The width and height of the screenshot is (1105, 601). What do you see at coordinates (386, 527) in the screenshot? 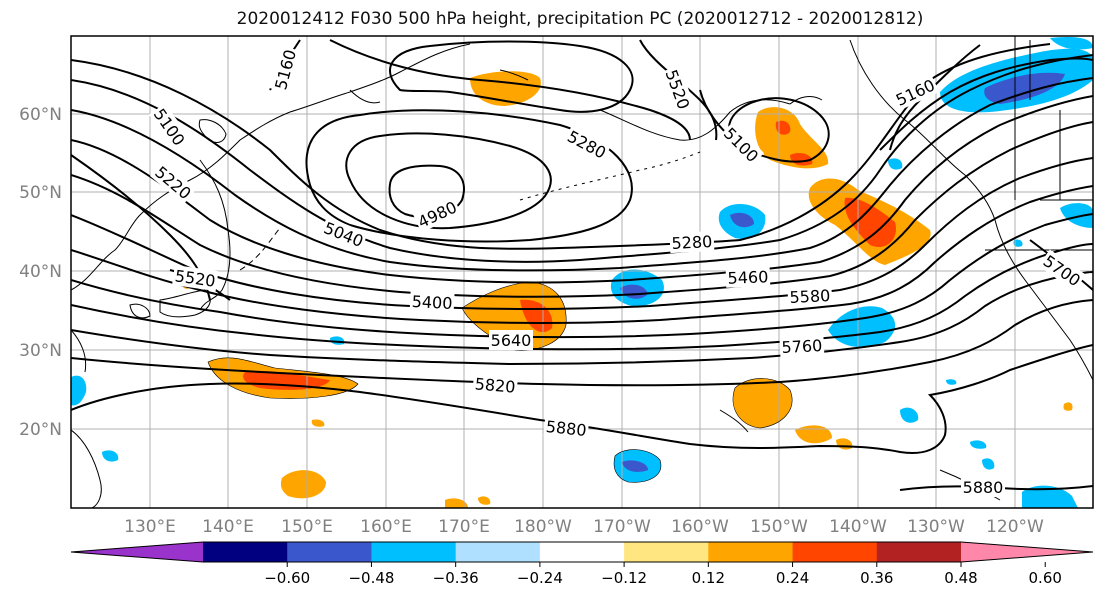
I see `lon-label: 160°E` at bounding box center [386, 527].